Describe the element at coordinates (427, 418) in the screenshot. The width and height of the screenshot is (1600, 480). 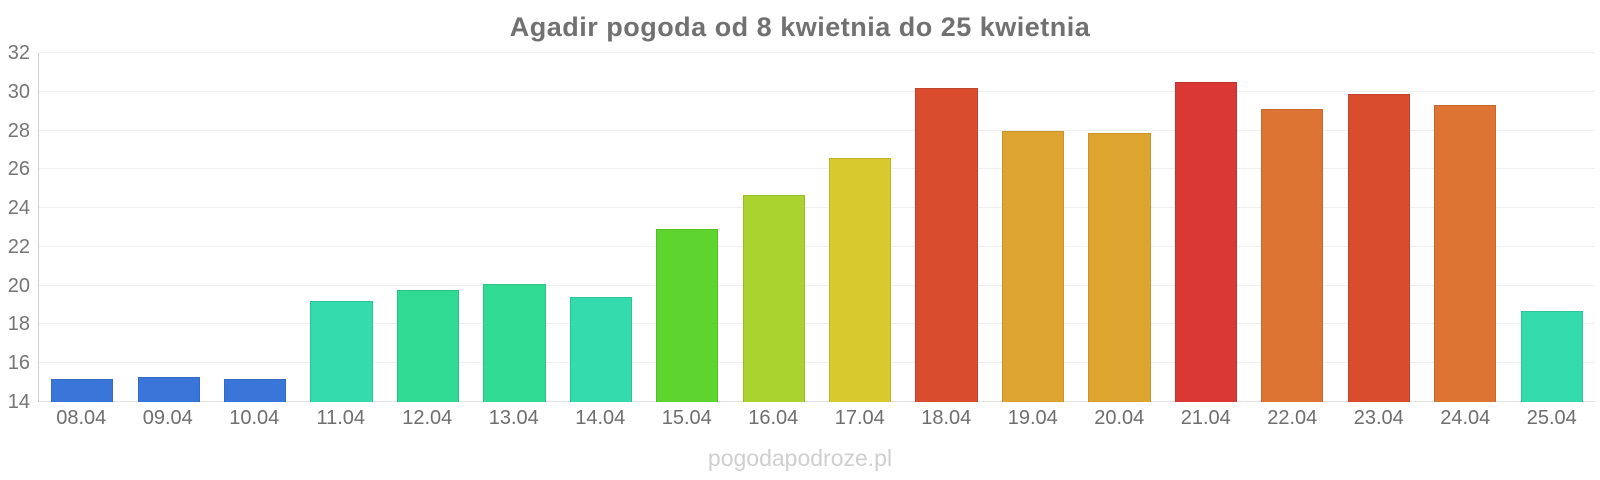
I see `x-tick-label: 12.04` at that location.